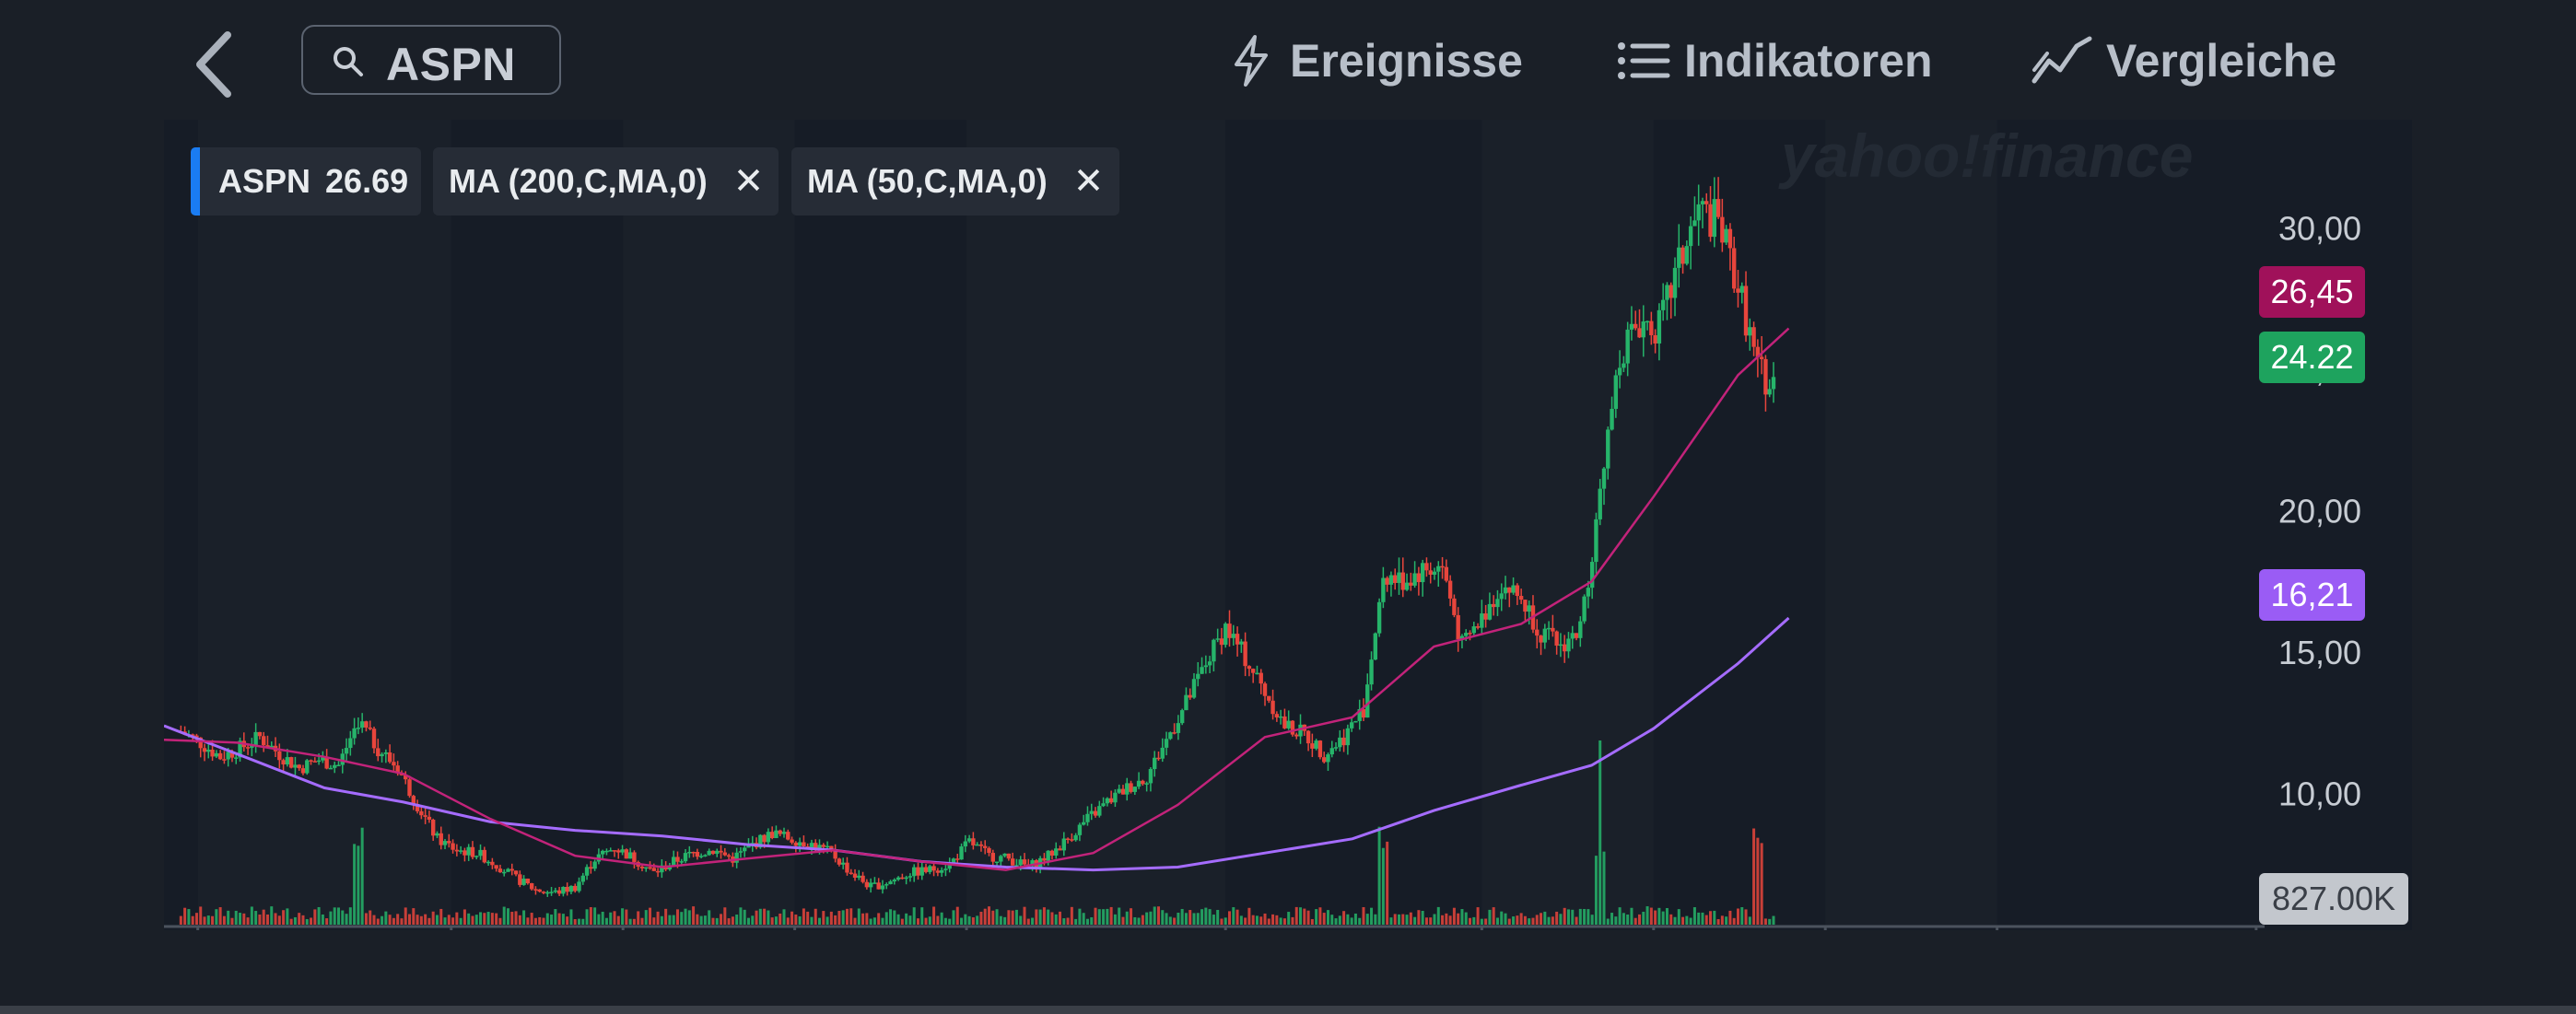 Image resolution: width=2576 pixels, height=1014 pixels. I want to click on events-label: Ereignisse, so click(1406, 61).